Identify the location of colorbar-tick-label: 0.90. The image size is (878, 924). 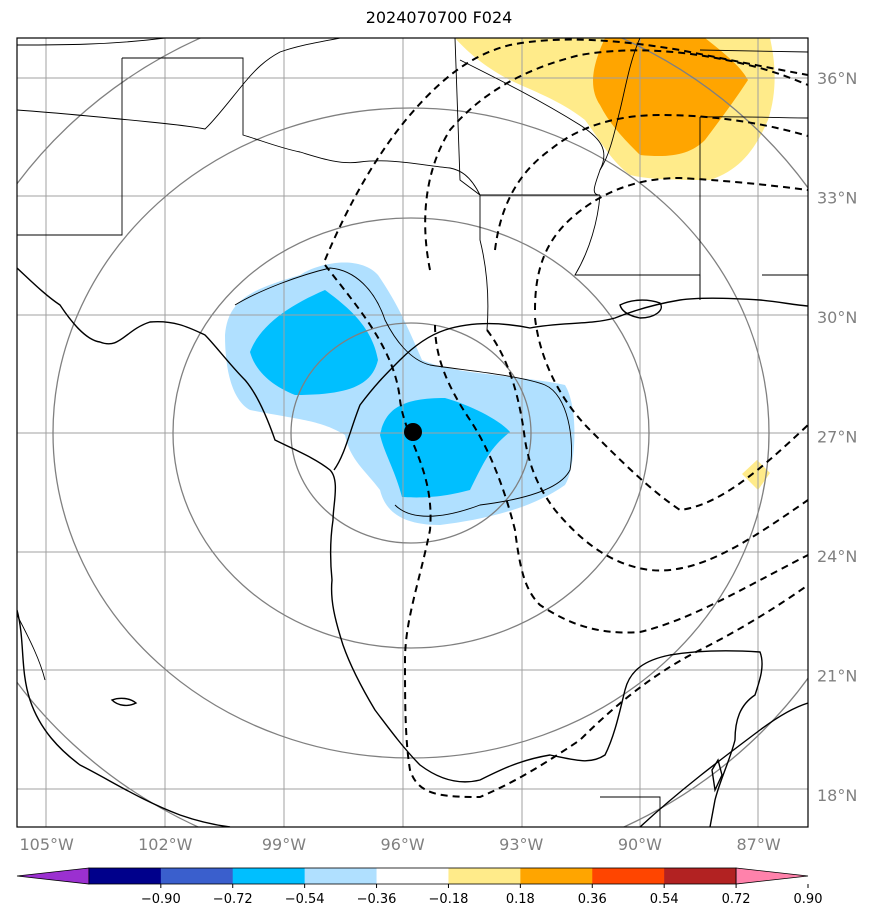
(808, 899).